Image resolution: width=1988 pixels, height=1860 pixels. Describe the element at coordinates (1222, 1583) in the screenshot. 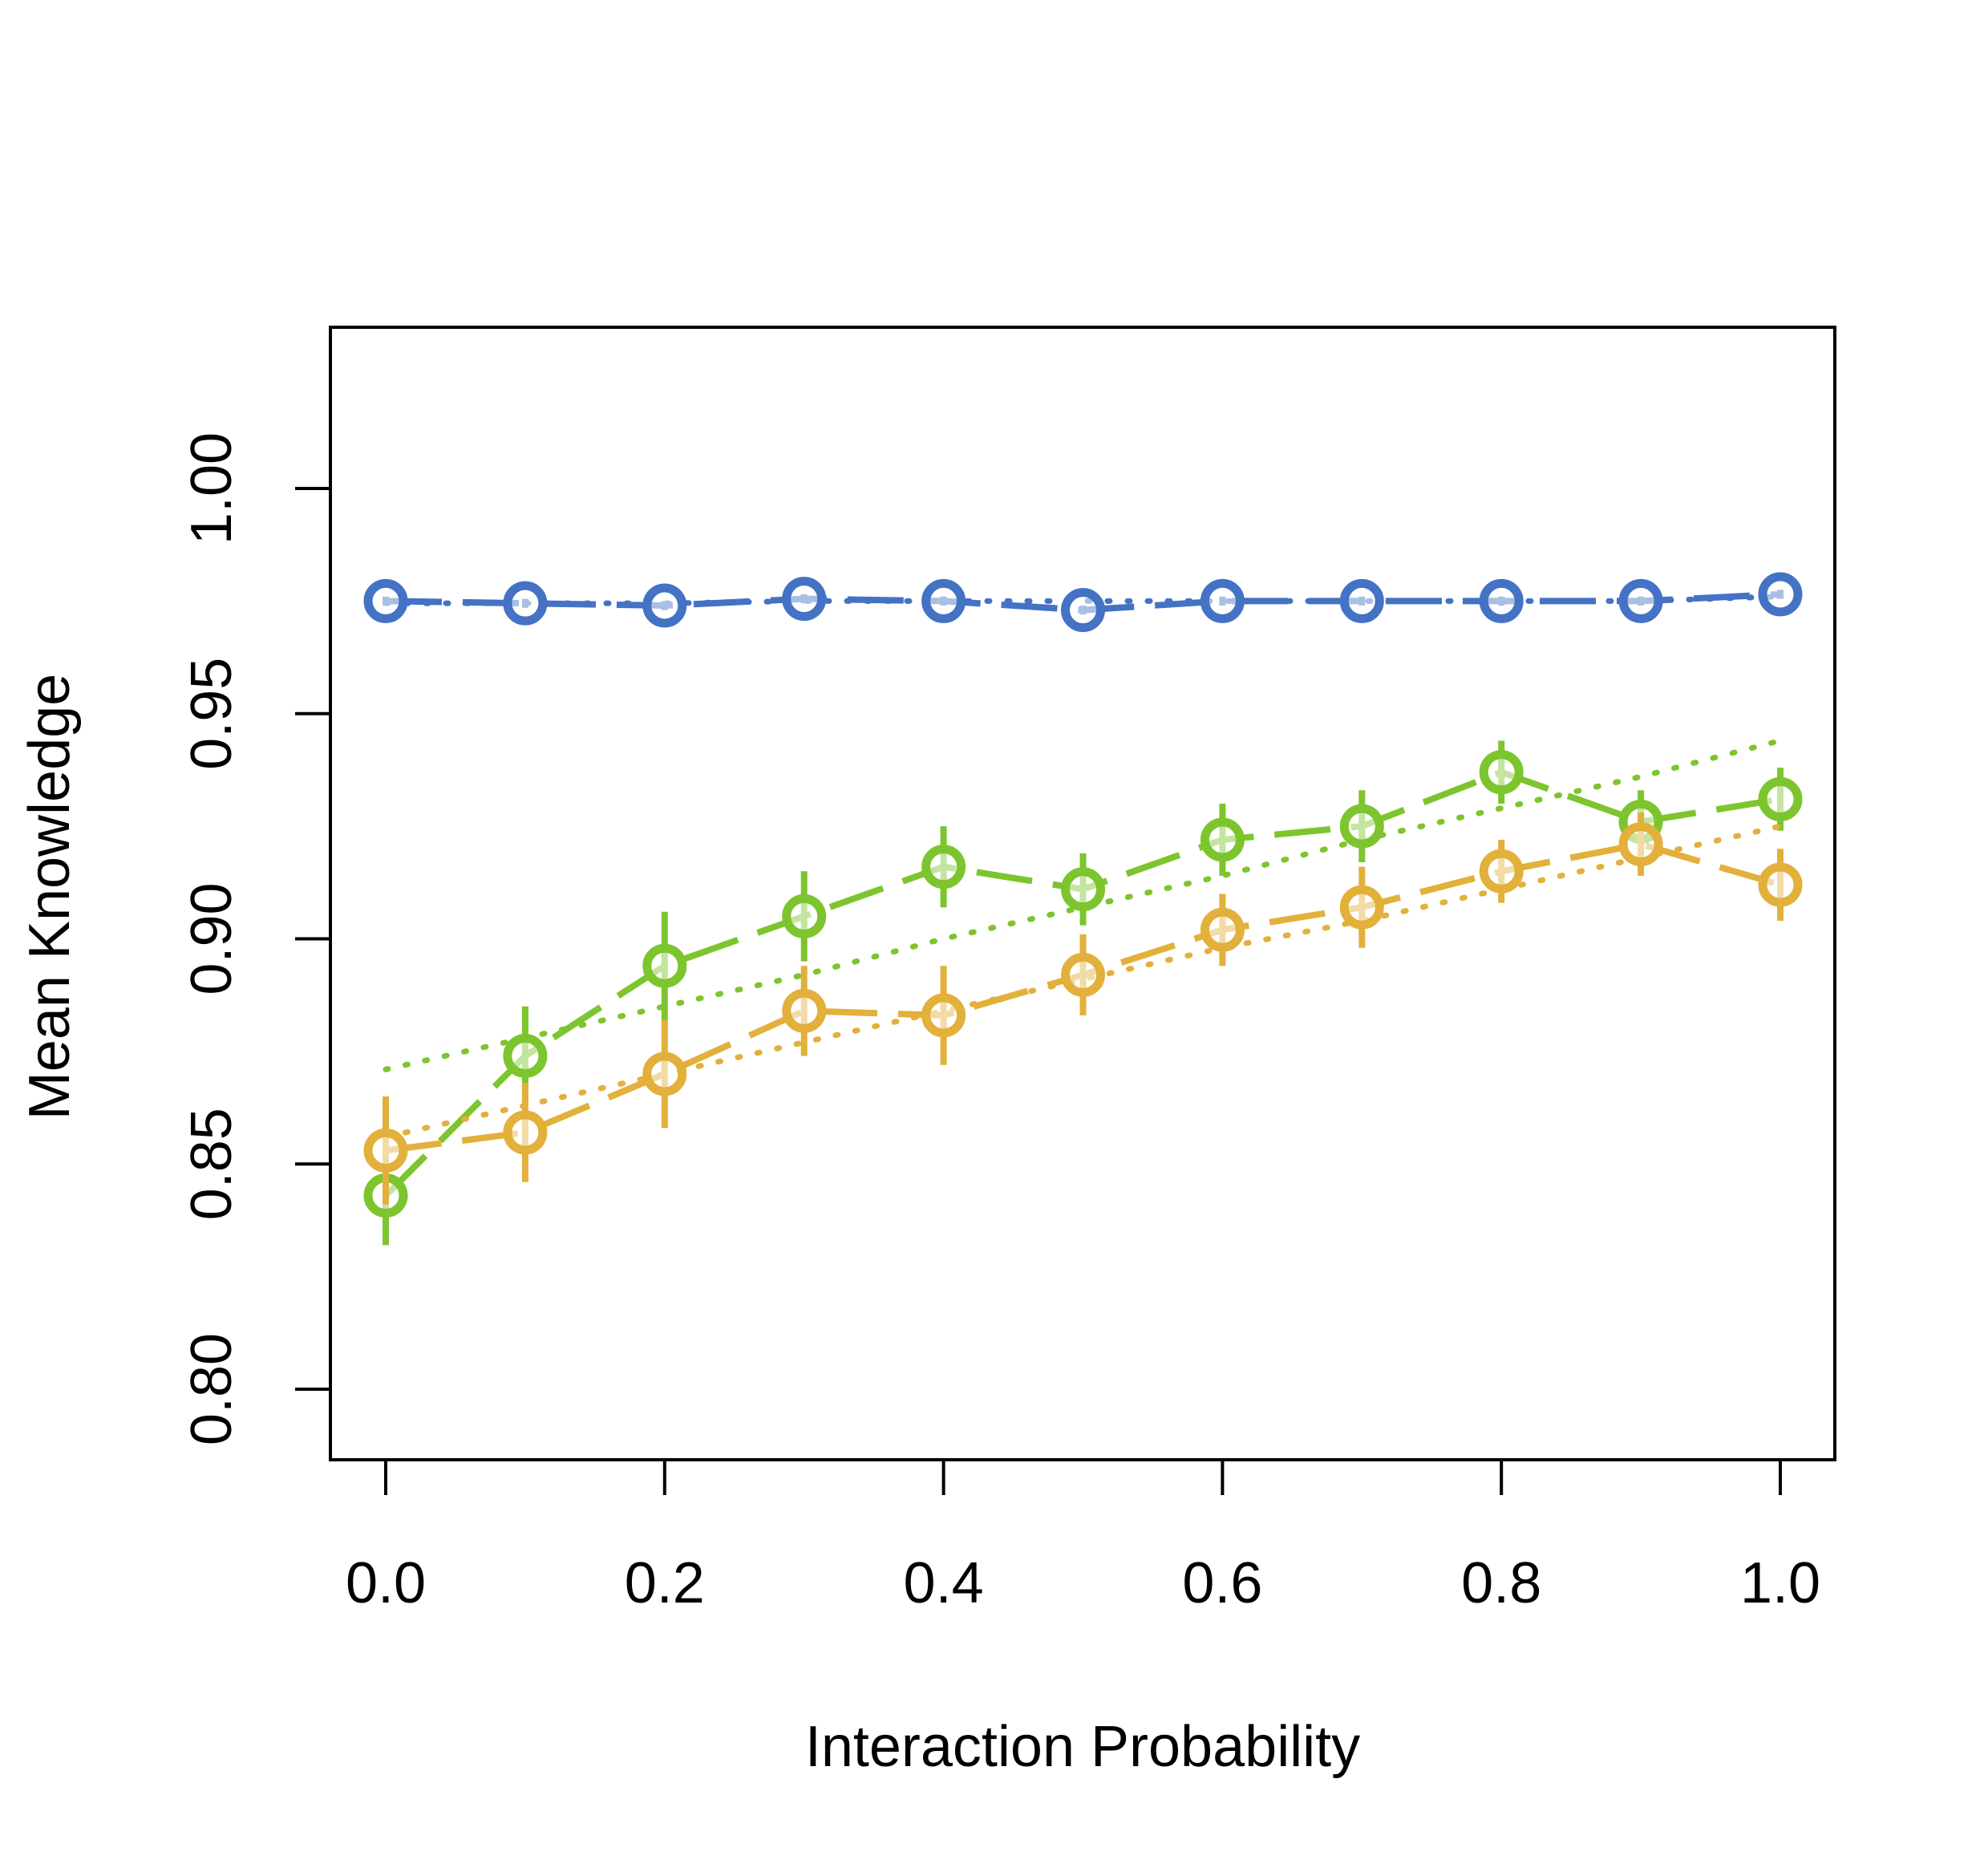

I see `x-tick-label: 0.6` at that location.